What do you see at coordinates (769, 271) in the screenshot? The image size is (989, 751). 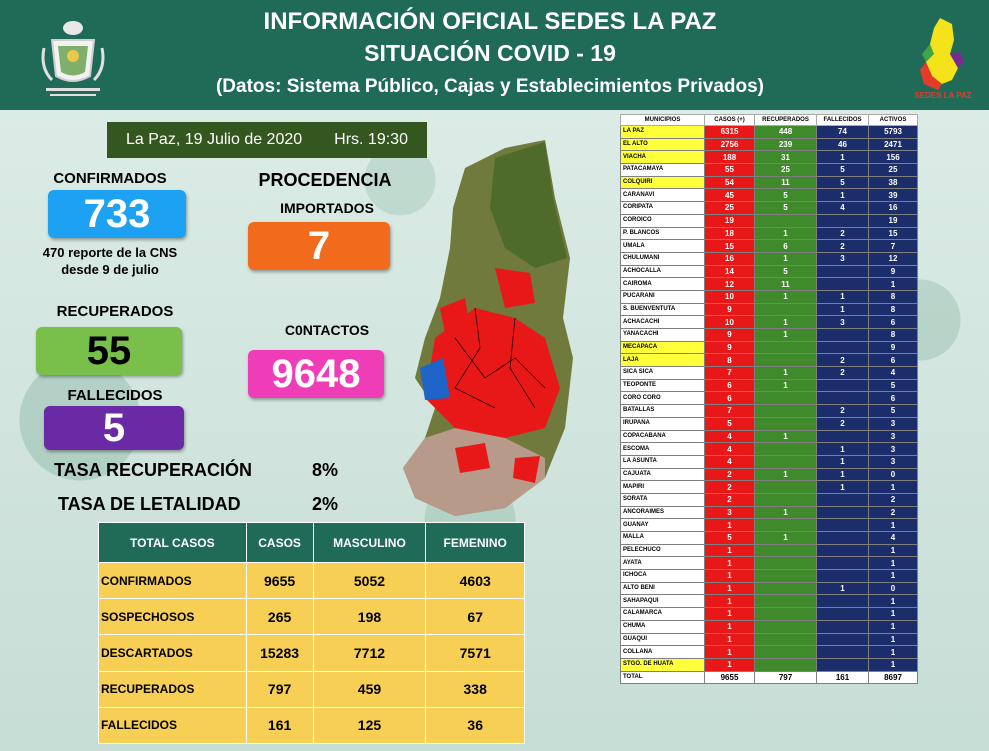 I see `table-row: ACHOCALLA 14 5 9` at bounding box center [769, 271].